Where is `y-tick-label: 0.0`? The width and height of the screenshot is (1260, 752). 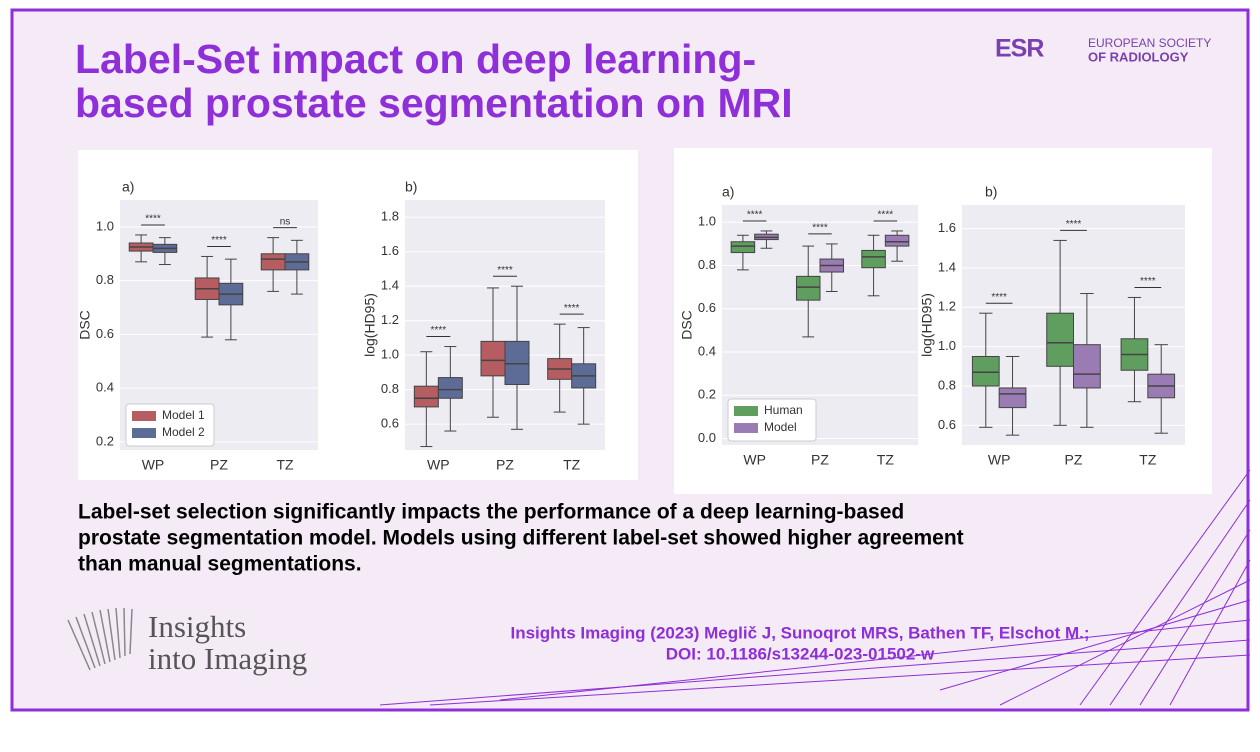 y-tick-label: 0.0 is located at coordinates (707, 437).